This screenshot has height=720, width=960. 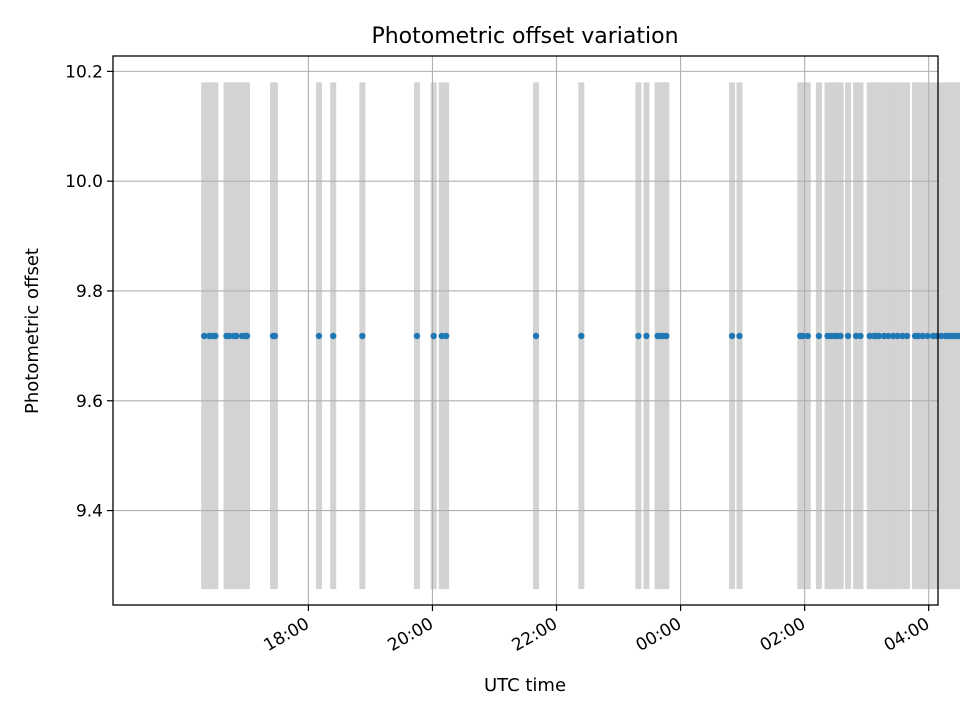 What do you see at coordinates (783, 635) in the screenshot?
I see `x-tick-label: 02:00` at bounding box center [783, 635].